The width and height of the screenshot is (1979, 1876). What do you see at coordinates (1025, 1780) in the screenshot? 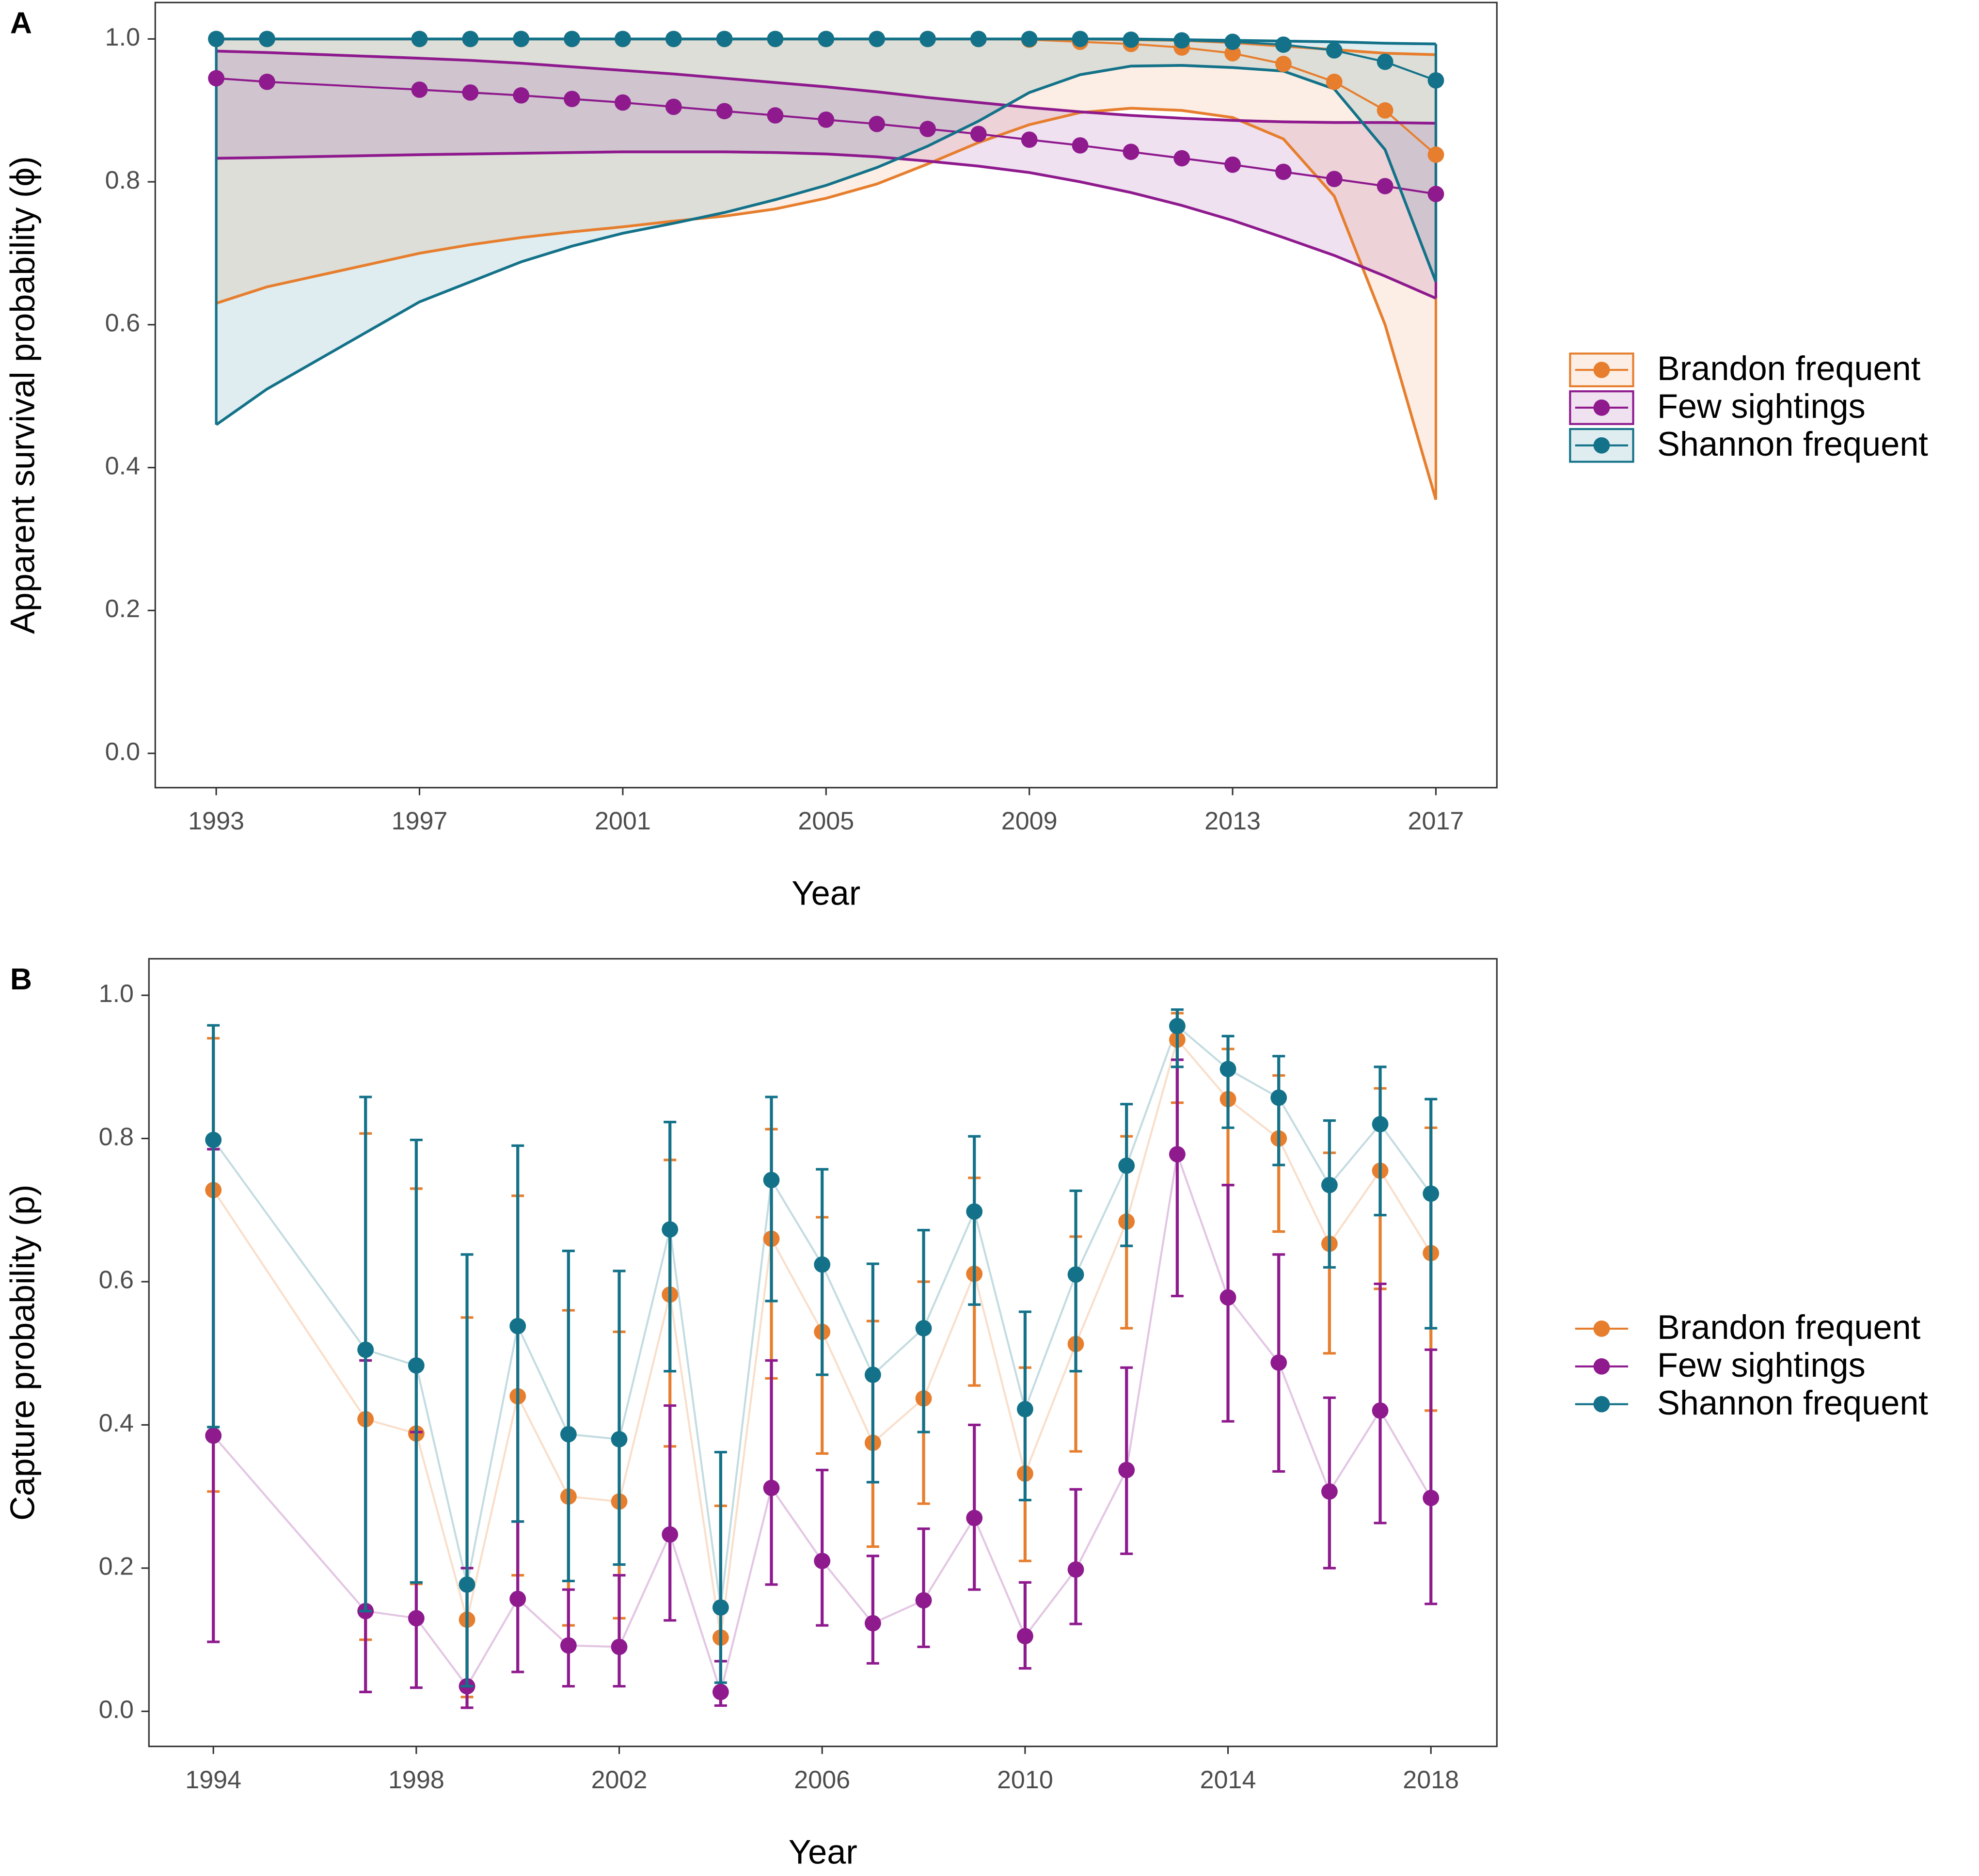
I see `x-tick-label: 2010` at bounding box center [1025, 1780].